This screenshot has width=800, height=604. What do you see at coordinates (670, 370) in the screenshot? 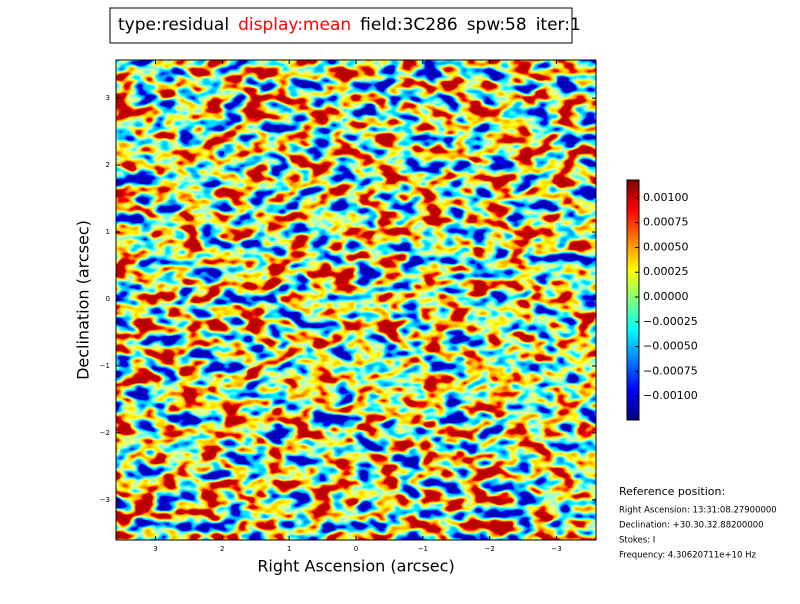
I see `colorbar-tick-label: −0.00075` at bounding box center [670, 370].